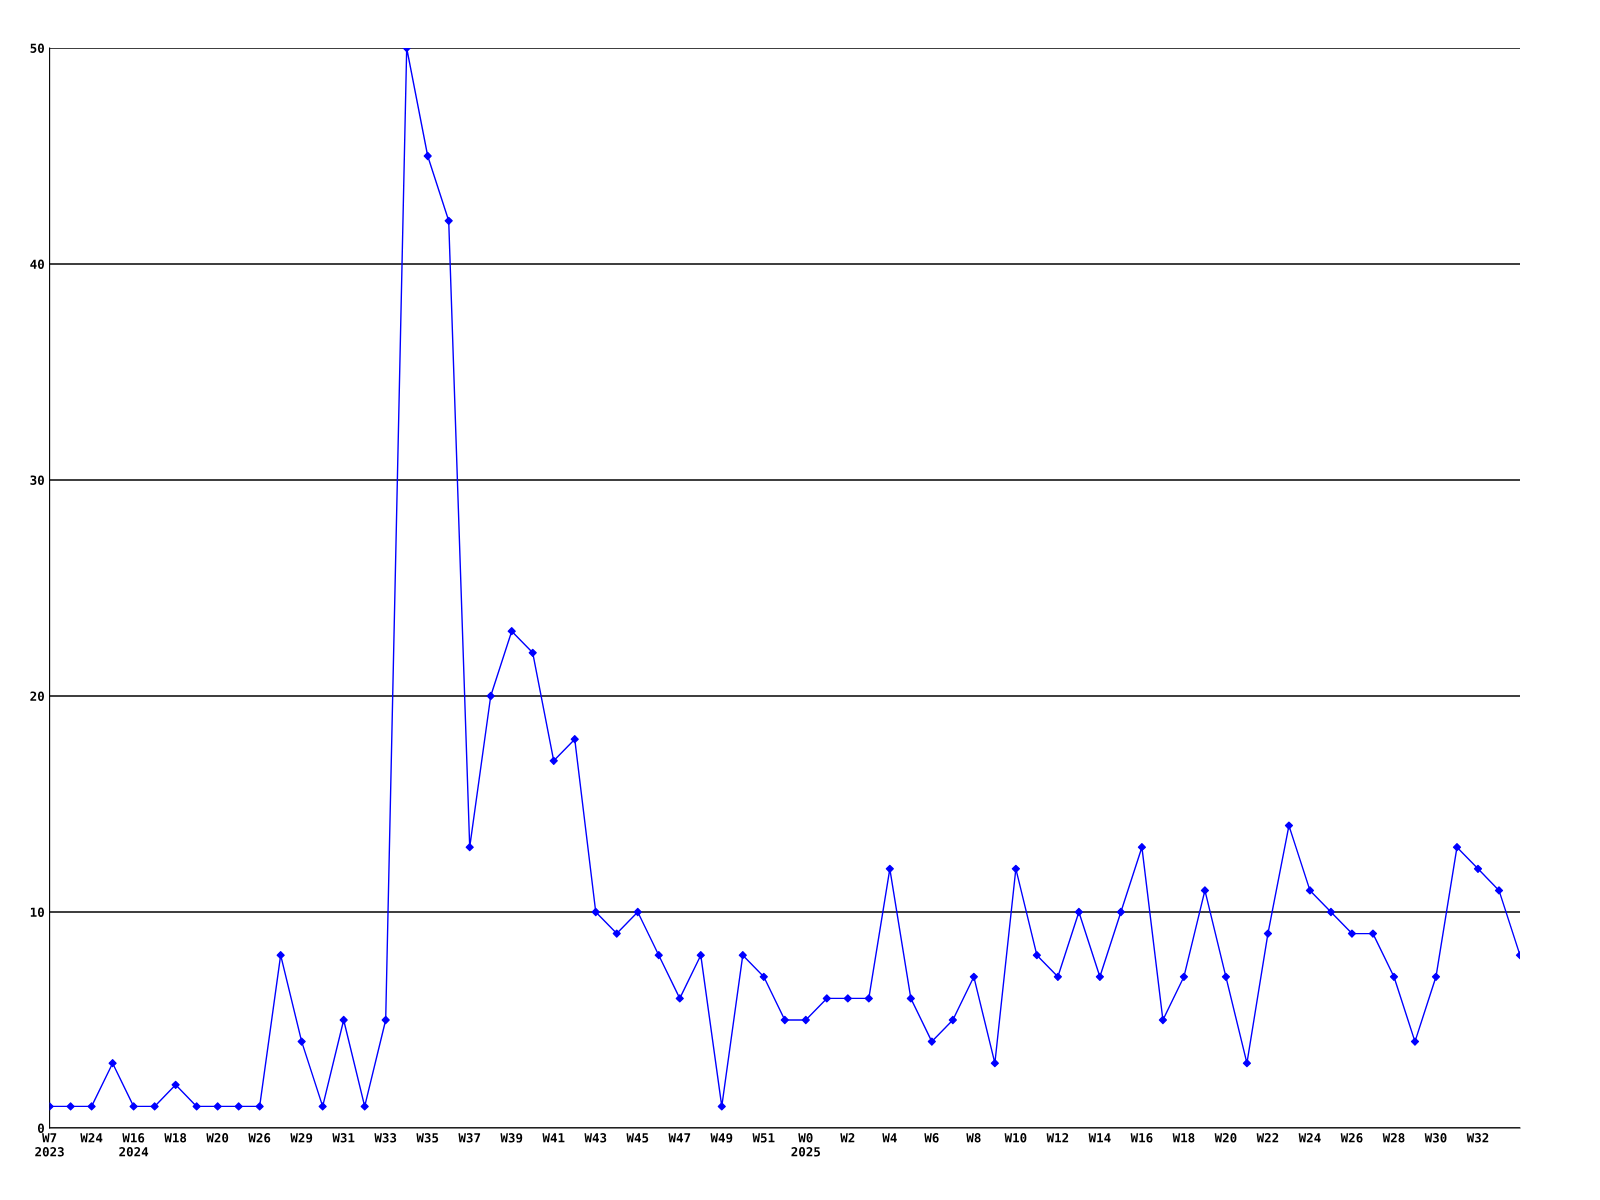 This screenshot has height=1200, width=1600. What do you see at coordinates (37, 912) in the screenshot?
I see `y-tick-label: 10` at bounding box center [37, 912].